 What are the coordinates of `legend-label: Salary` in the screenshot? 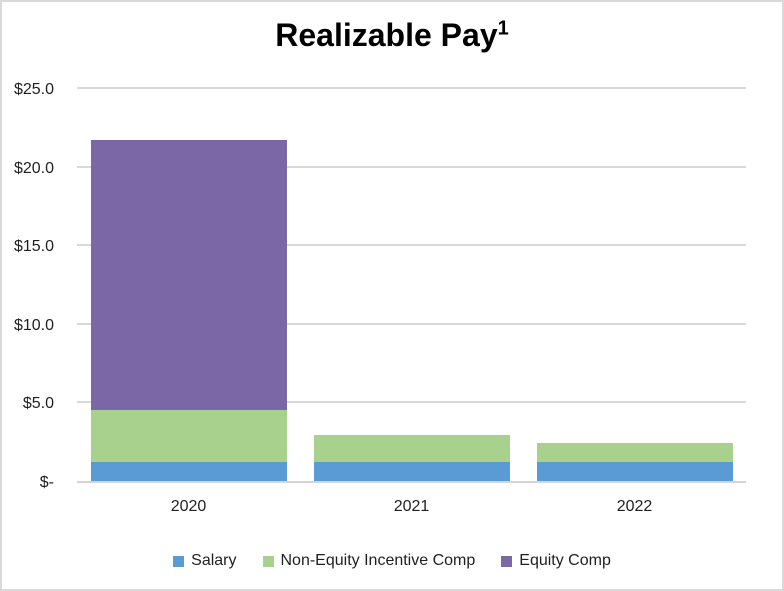 It's located at (214, 560).